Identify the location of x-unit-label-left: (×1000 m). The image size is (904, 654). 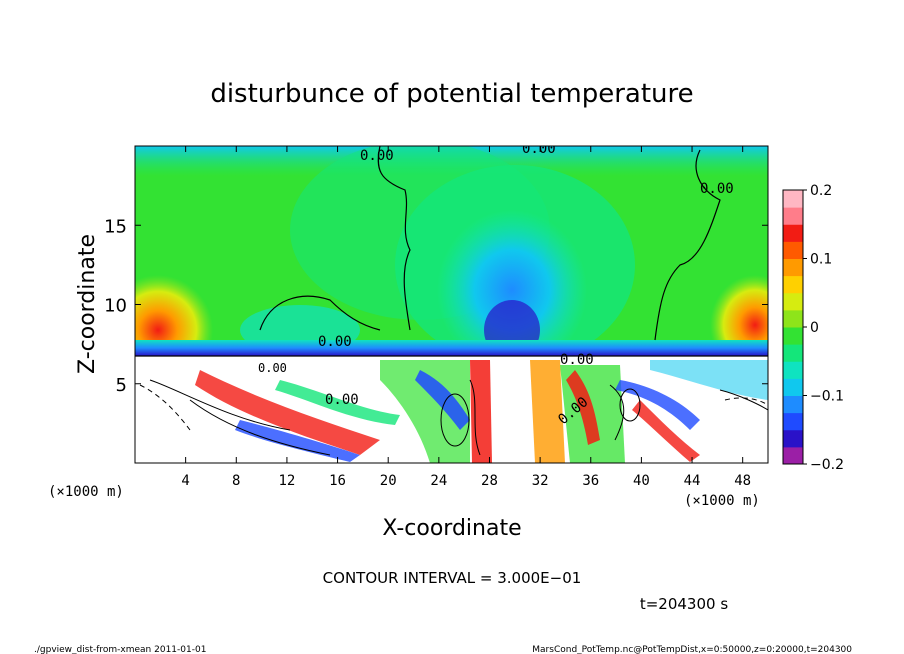
(86, 492).